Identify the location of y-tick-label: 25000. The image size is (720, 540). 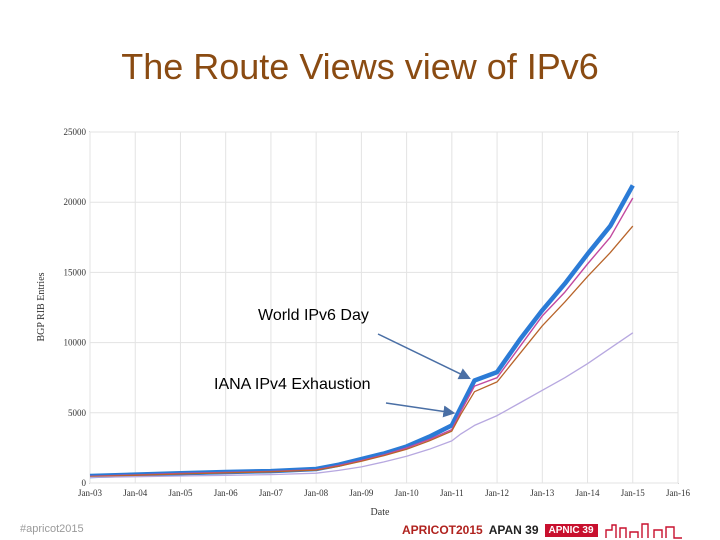
(75, 132).